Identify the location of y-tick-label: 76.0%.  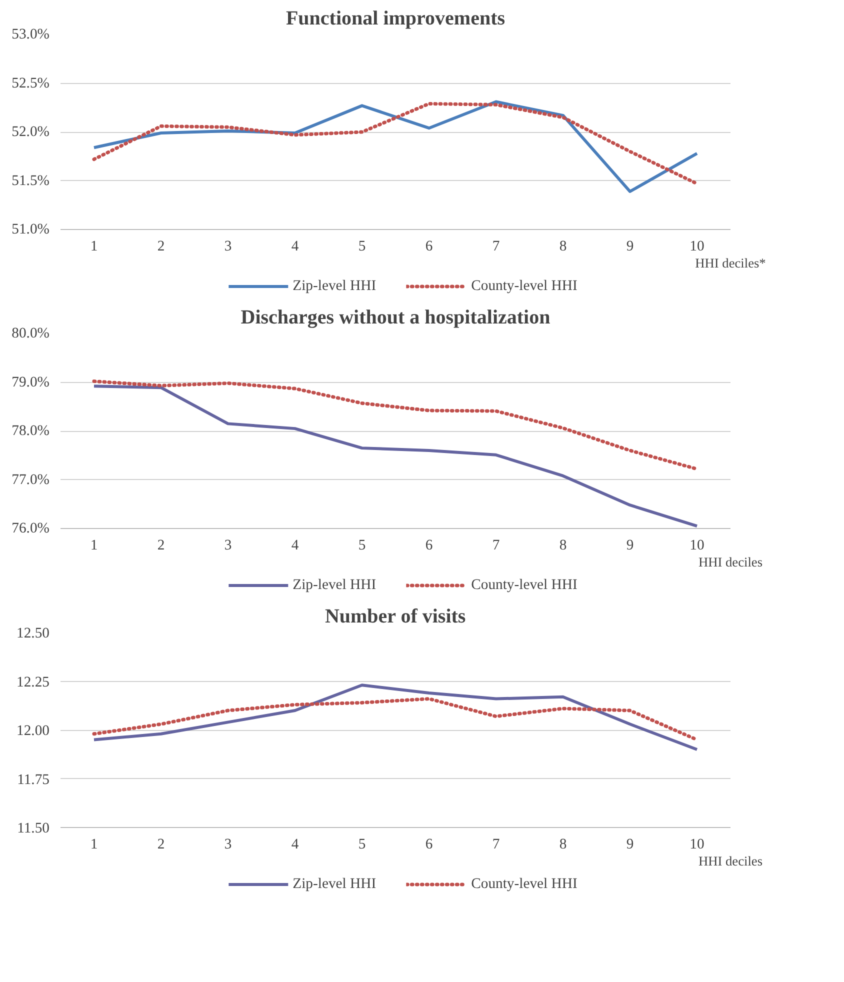
(31, 528).